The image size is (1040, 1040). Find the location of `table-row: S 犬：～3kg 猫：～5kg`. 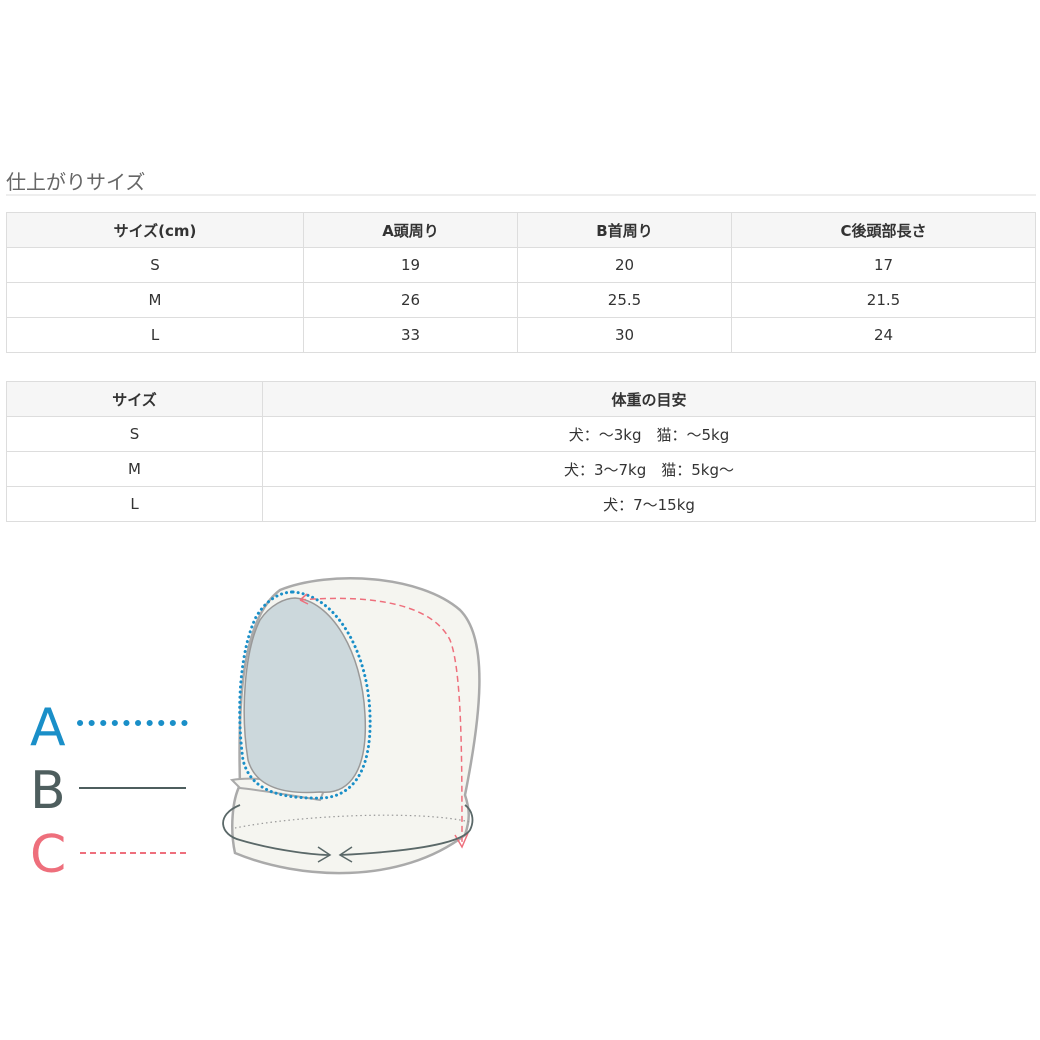

table-row: S 犬：～3kg 猫：～5kg is located at coordinates (521, 434).